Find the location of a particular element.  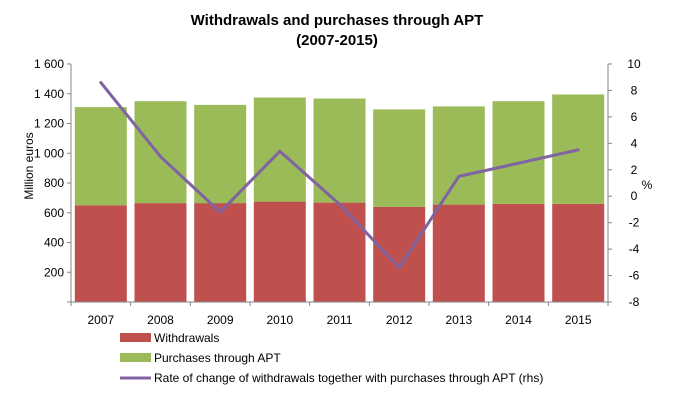

y-tick-left-label: 200 is located at coordinates (54, 272).